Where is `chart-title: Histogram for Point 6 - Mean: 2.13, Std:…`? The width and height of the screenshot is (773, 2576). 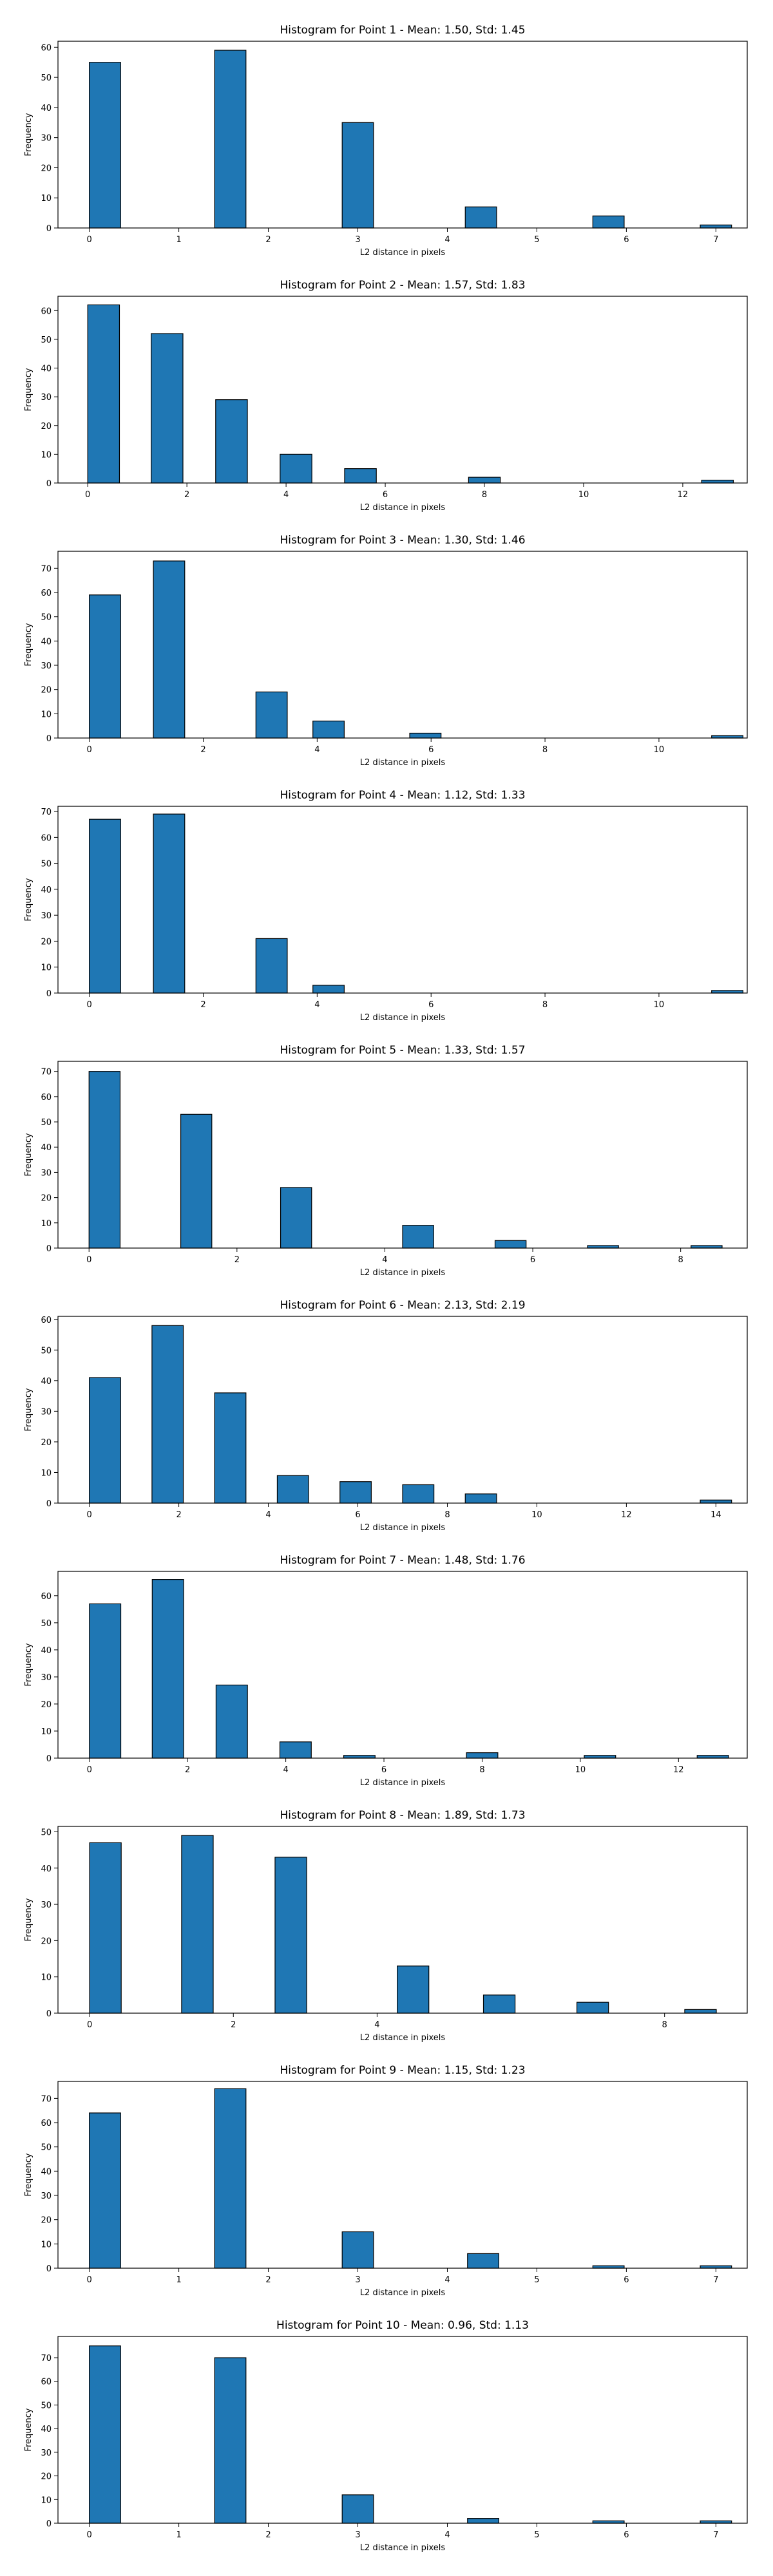 chart-title: Histogram for Point 6 - Mean: 2.13, Std:… is located at coordinates (402, 1305).